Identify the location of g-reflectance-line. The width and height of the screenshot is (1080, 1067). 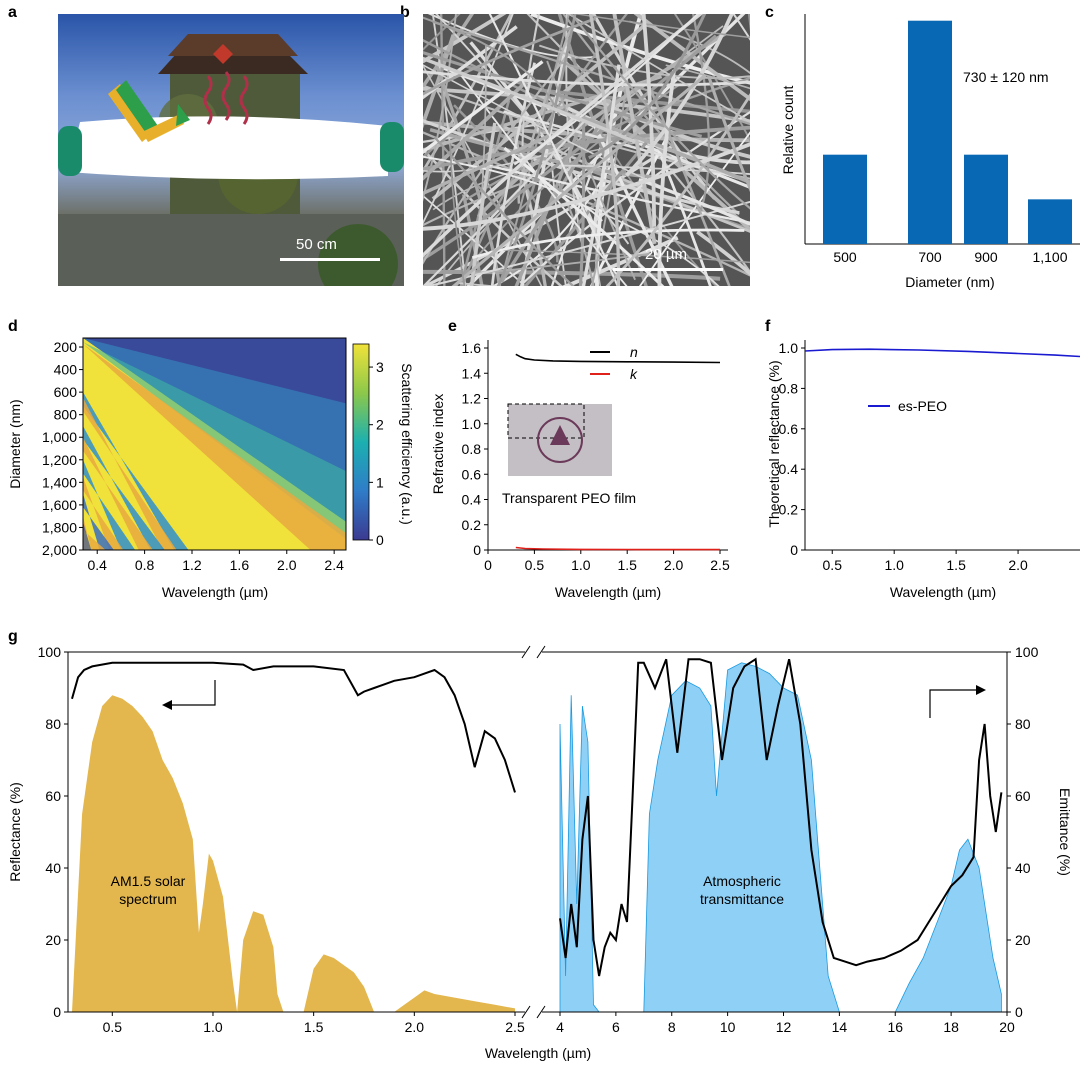
(293, 727).